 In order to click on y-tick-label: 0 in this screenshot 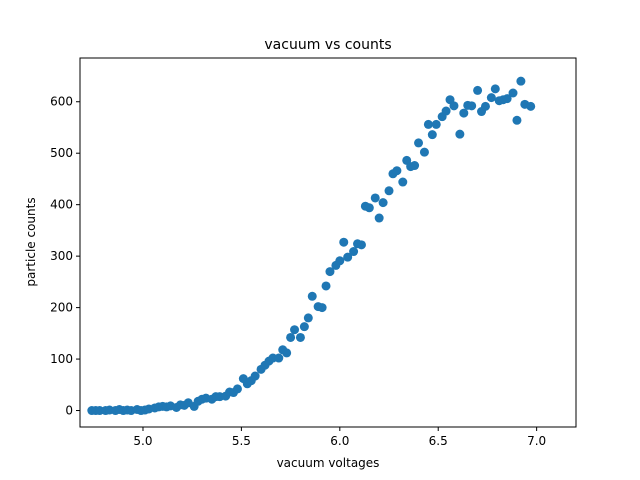, I will do `click(69, 411)`.